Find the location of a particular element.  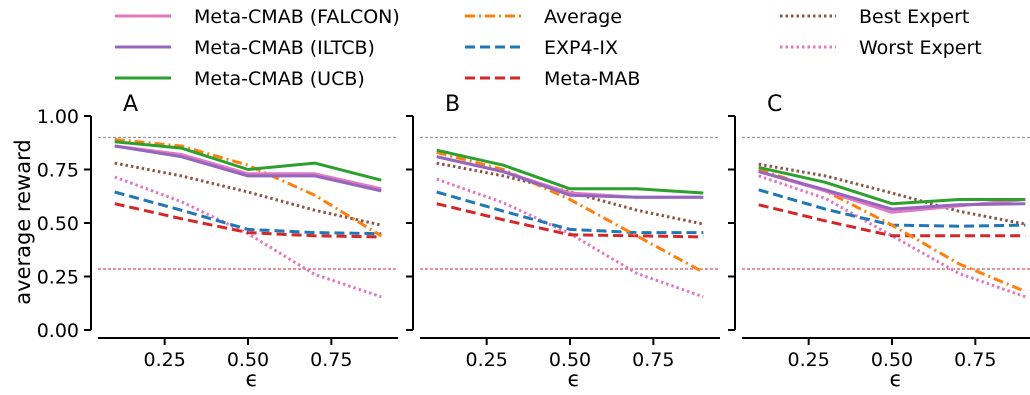

y-tick-label: 1.00 is located at coordinates (58, 117).